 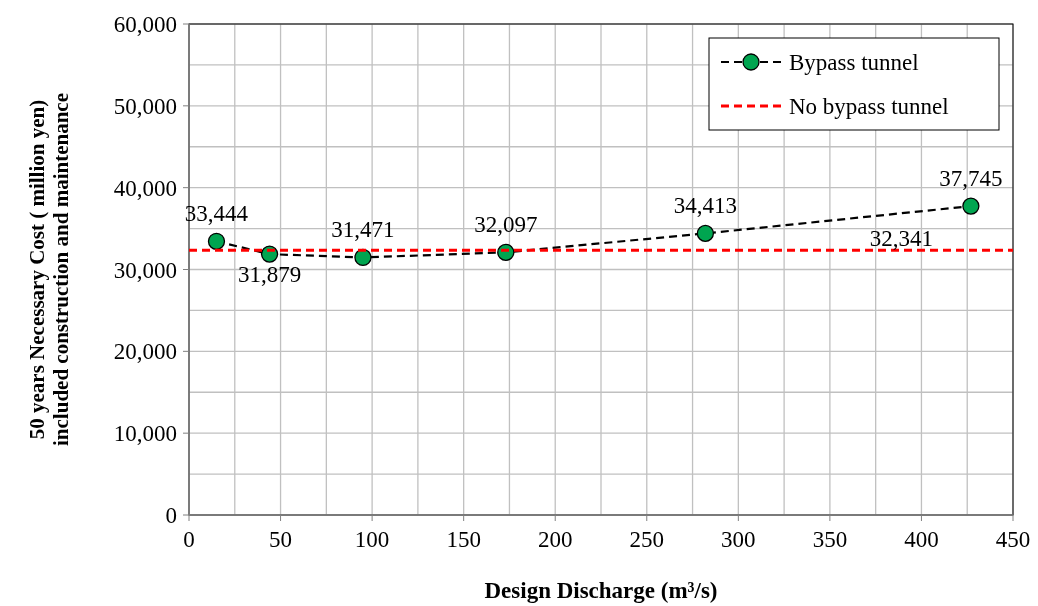 I want to click on data-label: 32,341, so click(x=901, y=239).